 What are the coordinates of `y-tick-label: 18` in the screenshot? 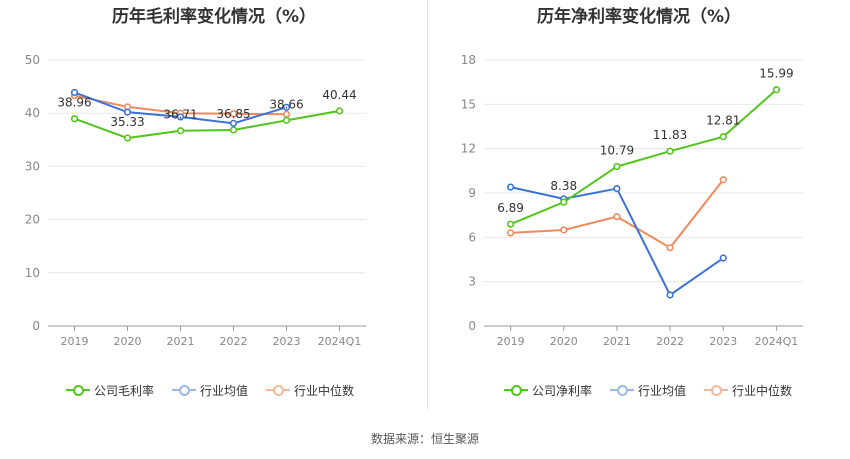 It's located at (468, 60).